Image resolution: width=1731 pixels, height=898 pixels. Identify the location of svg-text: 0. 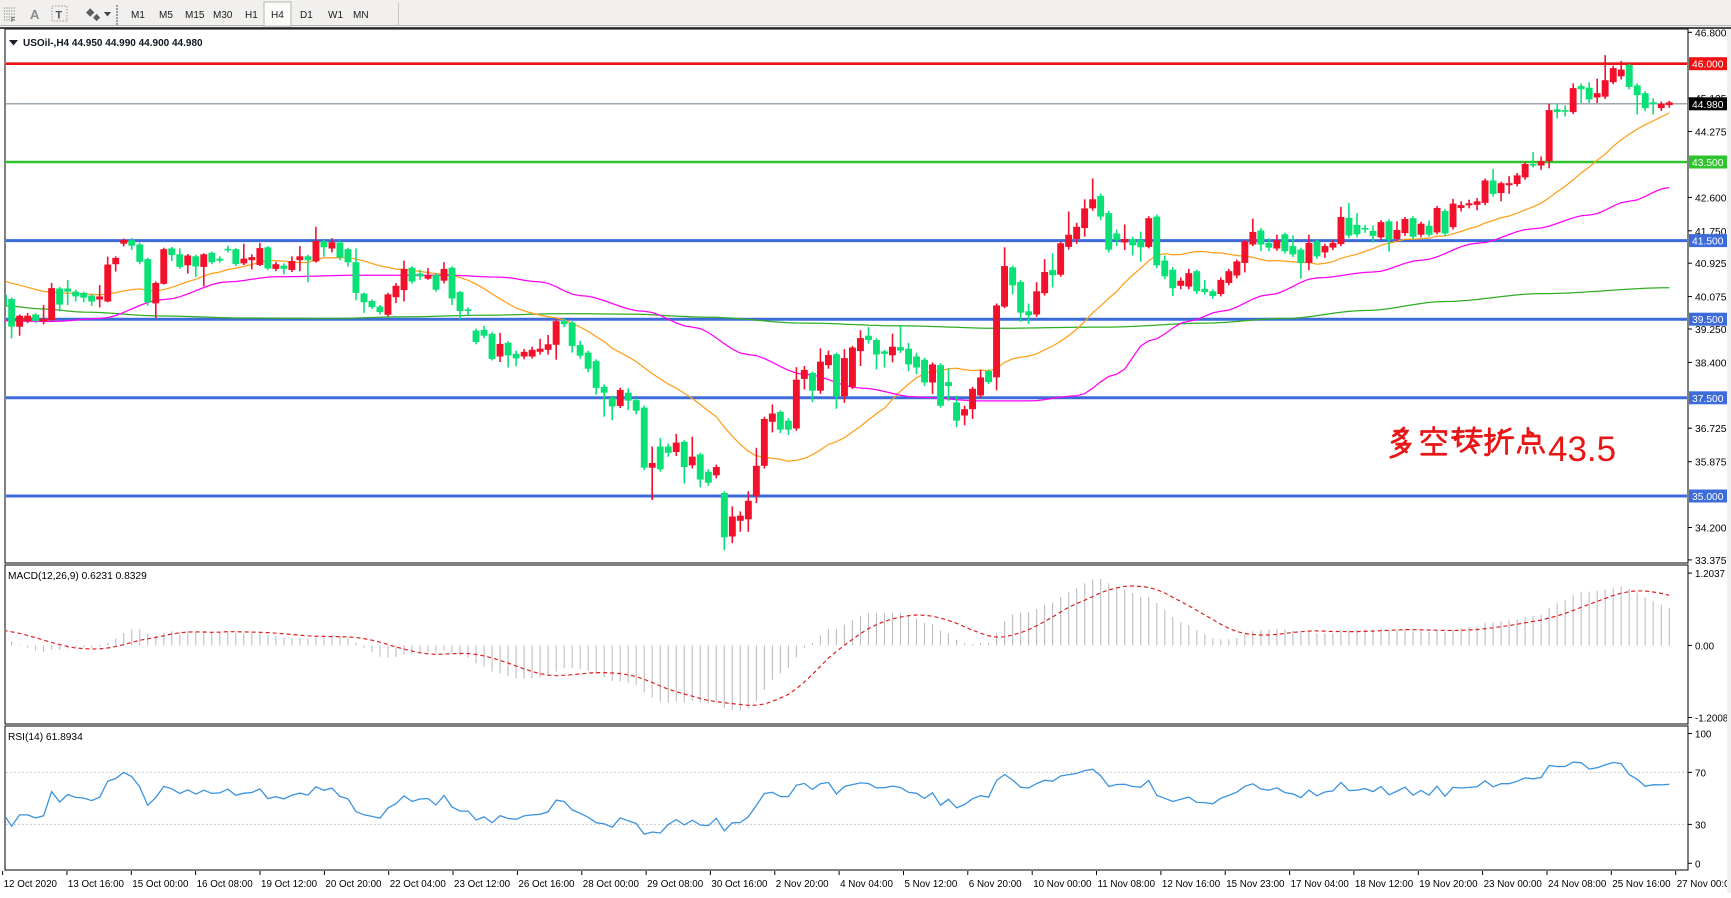
(1698, 864).